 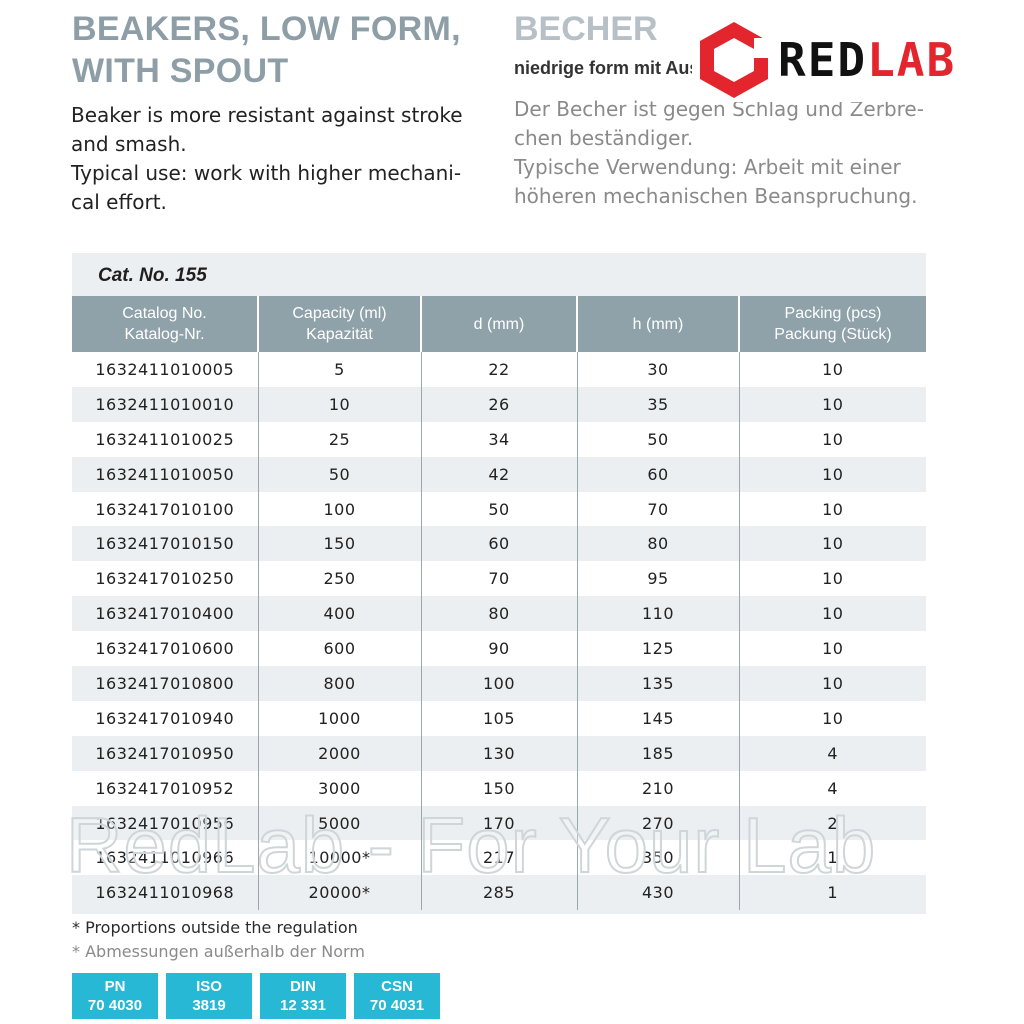 I want to click on table-row: 1632417010952 3000 150 210 4, so click(x=499, y=788).